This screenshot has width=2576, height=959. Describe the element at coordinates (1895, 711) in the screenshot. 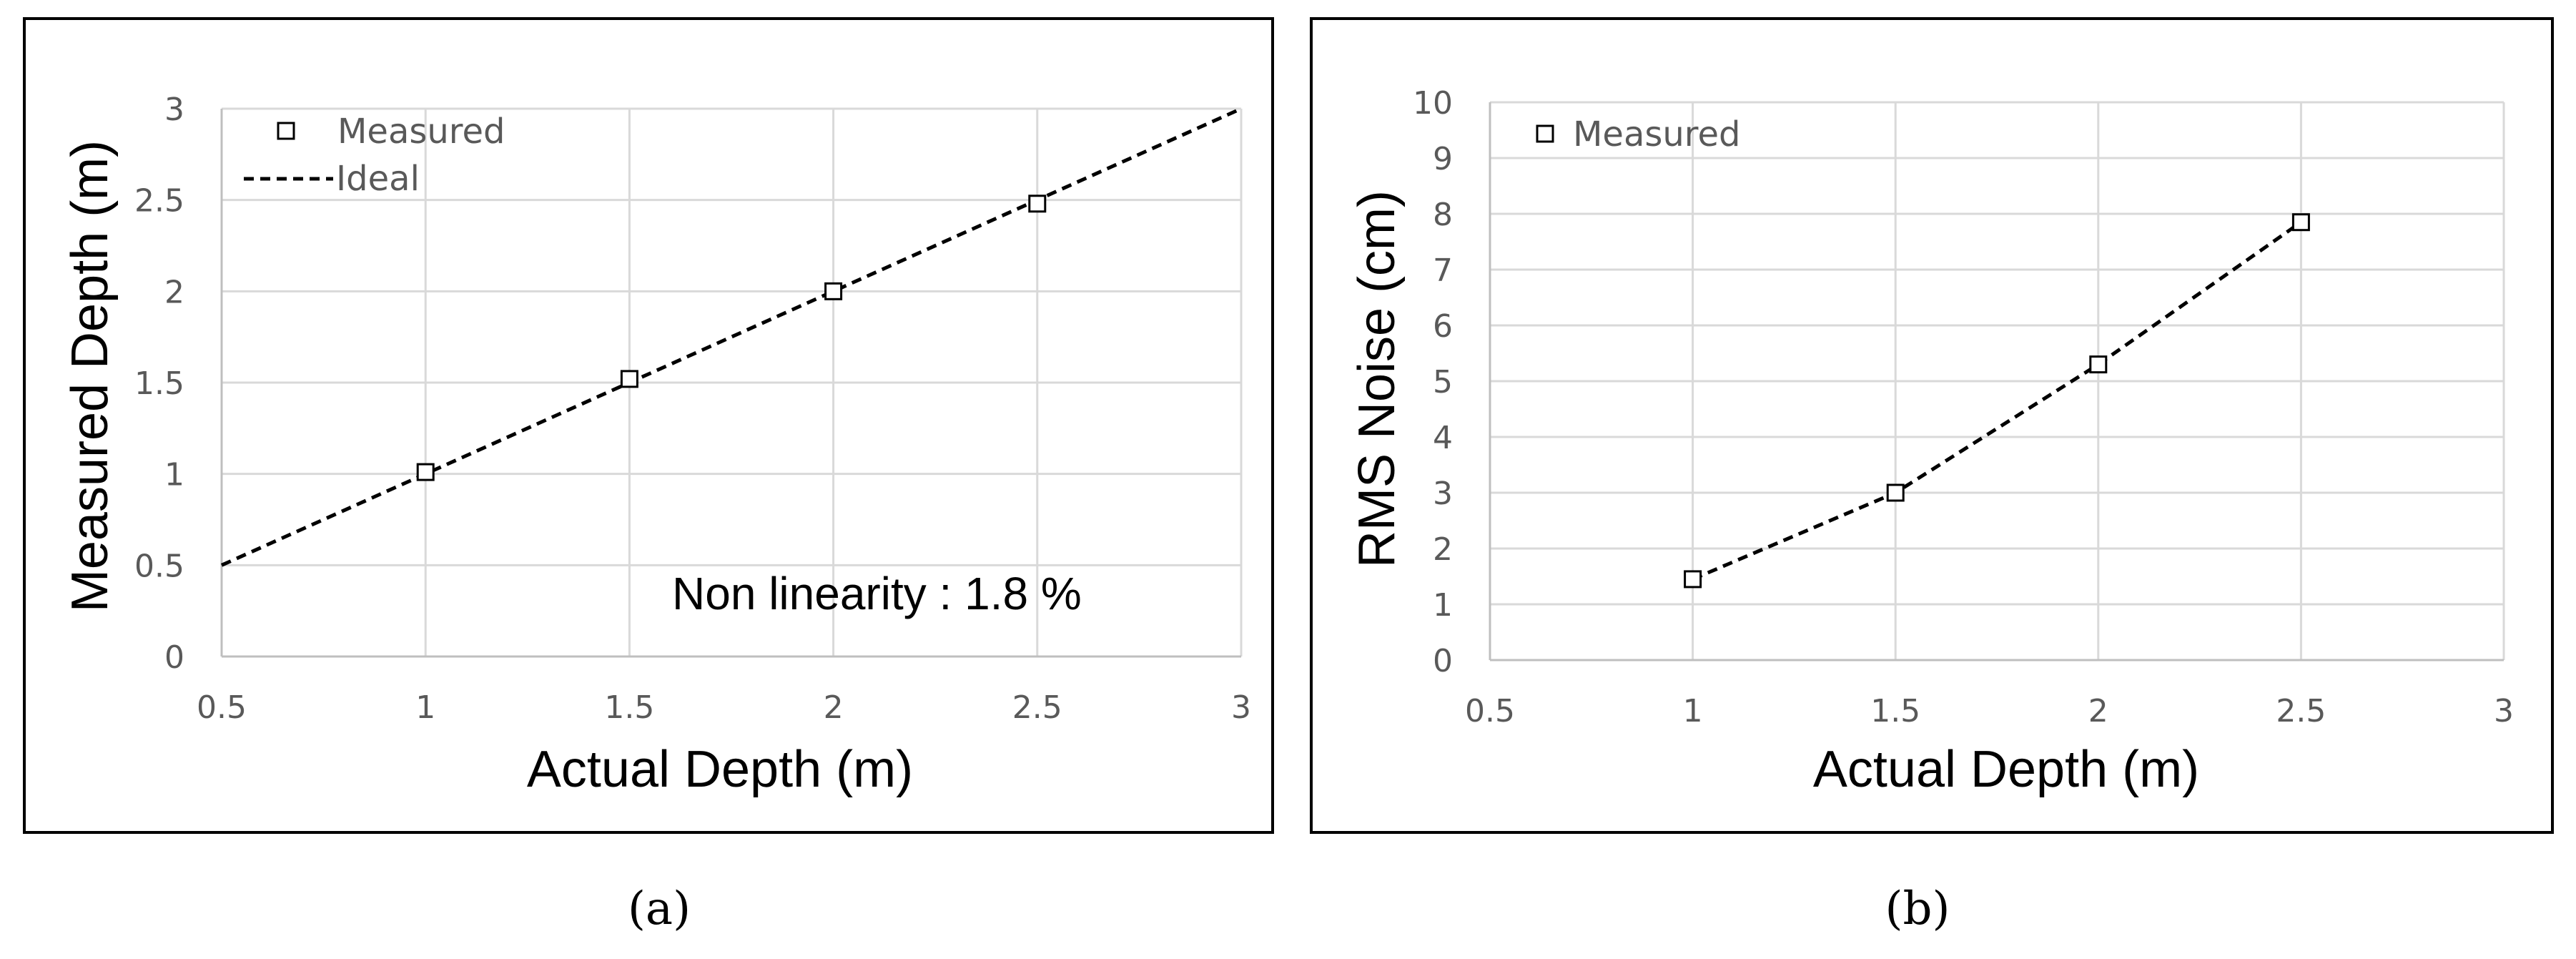

I see `chart-b-x-tick-label: 1.5` at that location.